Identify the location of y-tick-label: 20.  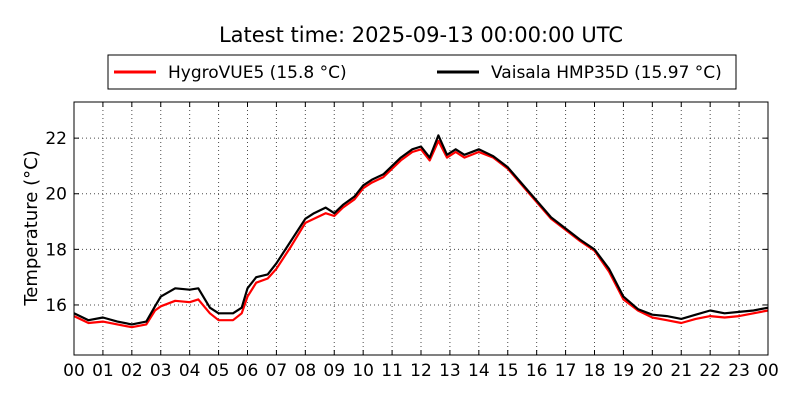
(56, 195).